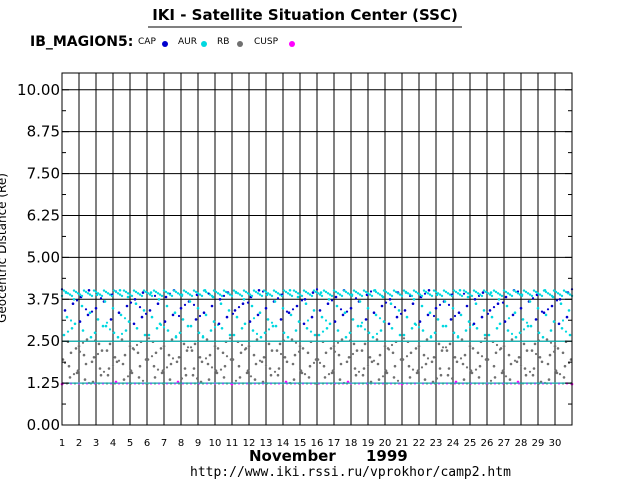 This screenshot has height=500, width=636. What do you see at coordinates (334, 443) in the screenshot?
I see `x-tick-label: 17` at bounding box center [334, 443].